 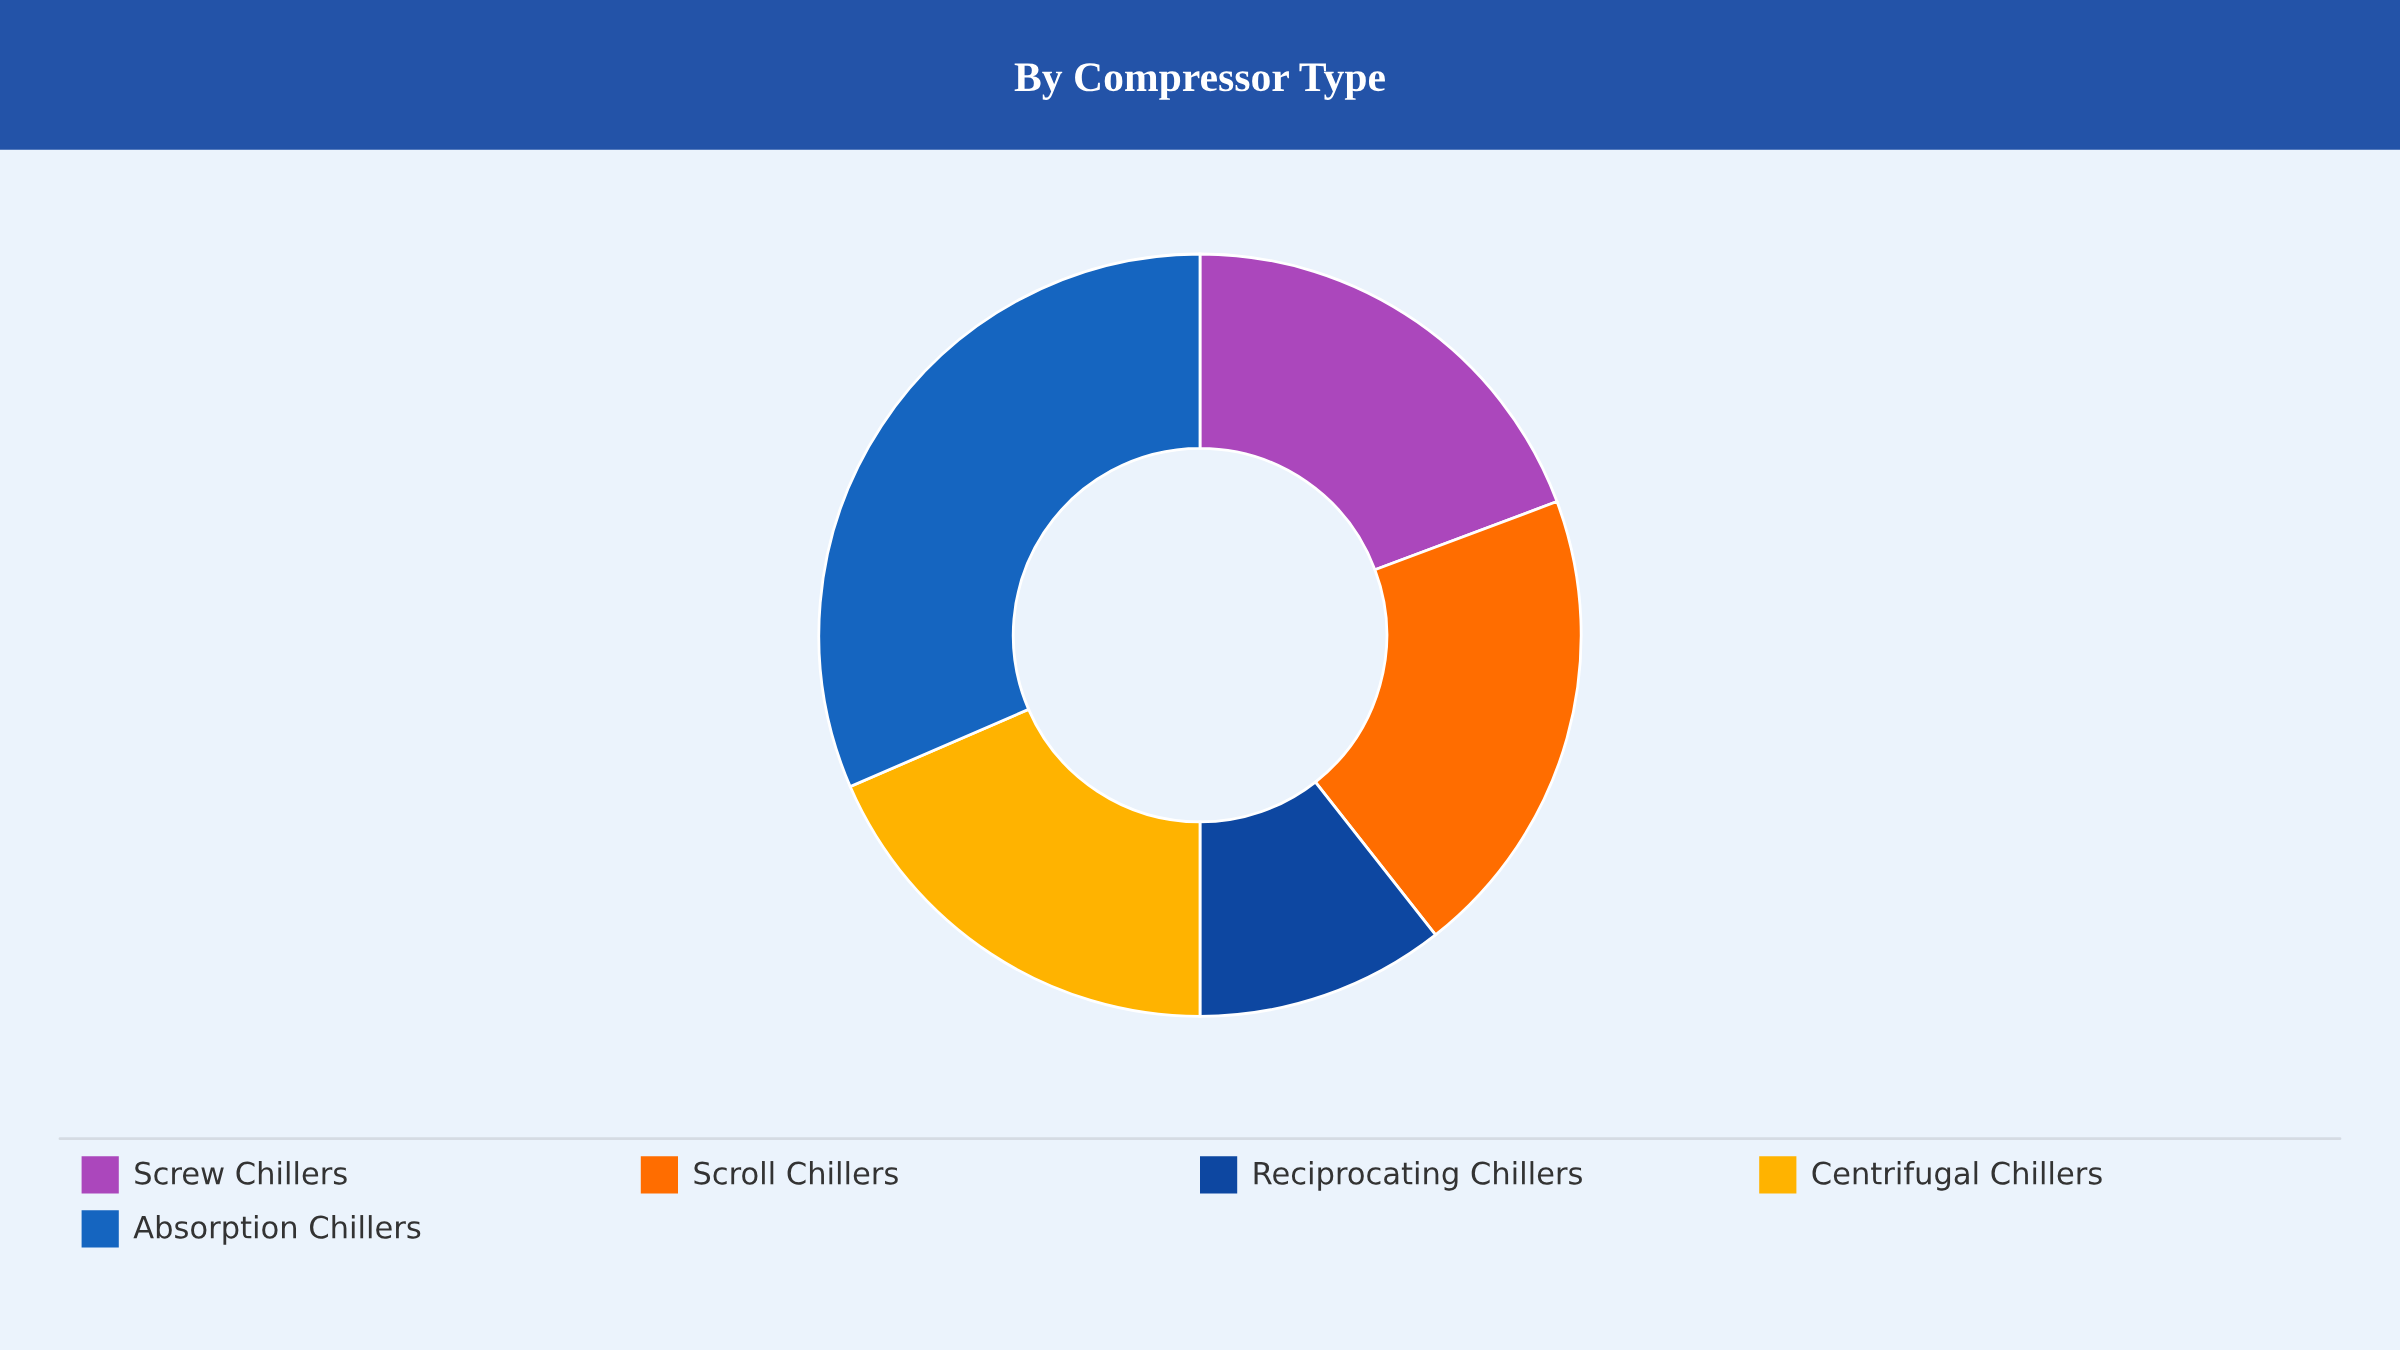 I want to click on legend-label: Scroll Chillers, so click(x=796, y=1173).